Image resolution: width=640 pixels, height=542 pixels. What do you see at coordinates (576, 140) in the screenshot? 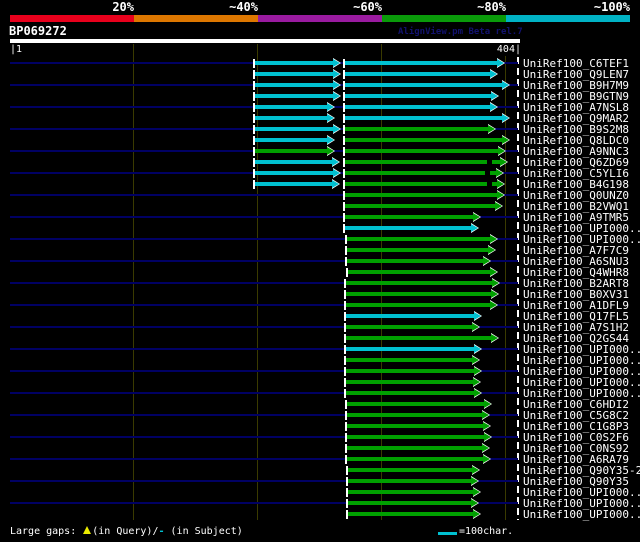
I see `subject-label: UniRef100_Q8LDC0` at bounding box center [576, 140].